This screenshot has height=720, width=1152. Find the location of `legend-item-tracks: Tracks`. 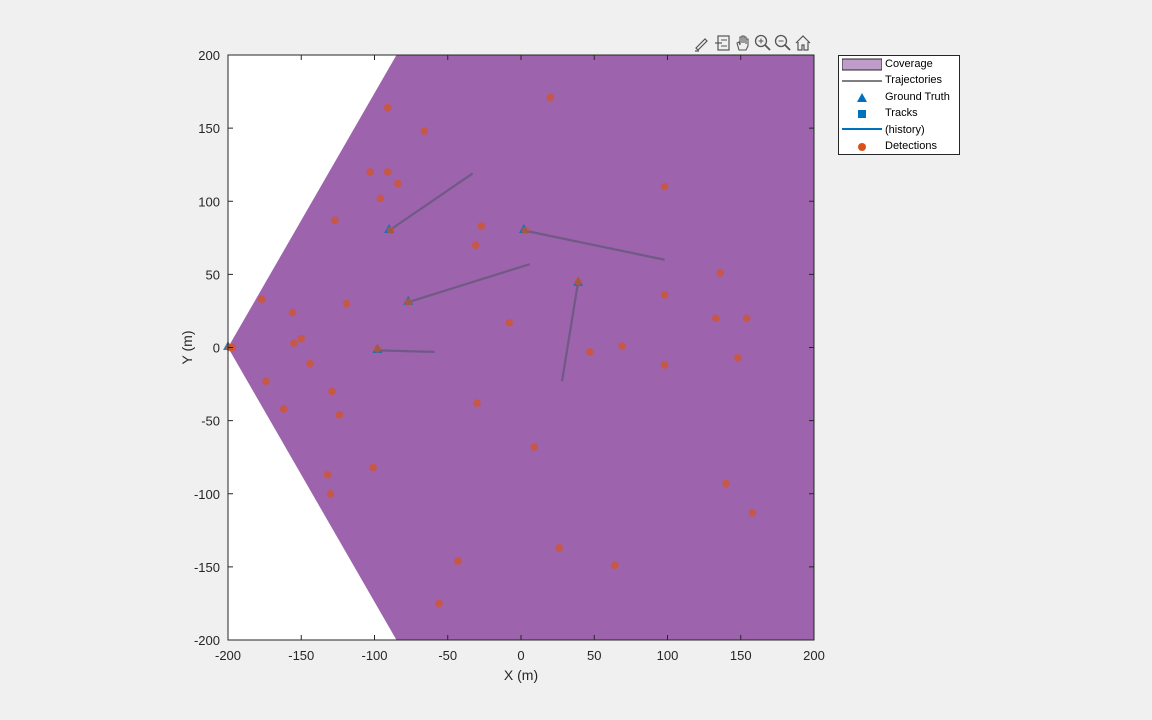

legend-item-tracks: Tracks is located at coordinates (899, 114).